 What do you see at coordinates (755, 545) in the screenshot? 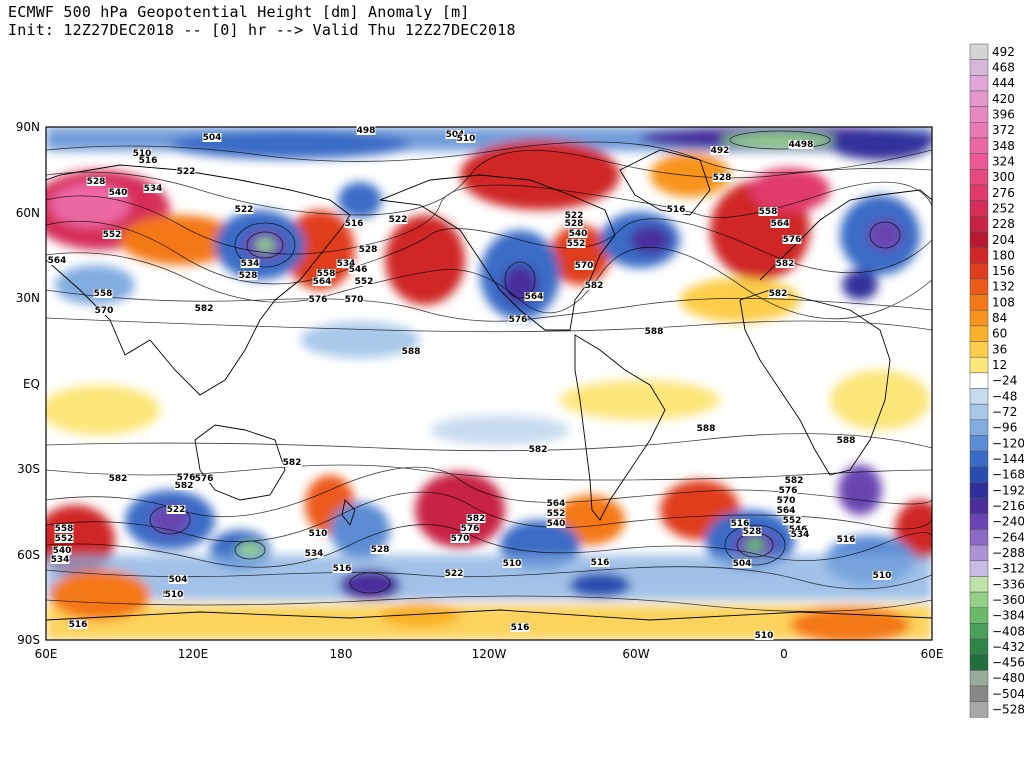
I see `anom-weddell-neg-green` at bounding box center [755, 545].